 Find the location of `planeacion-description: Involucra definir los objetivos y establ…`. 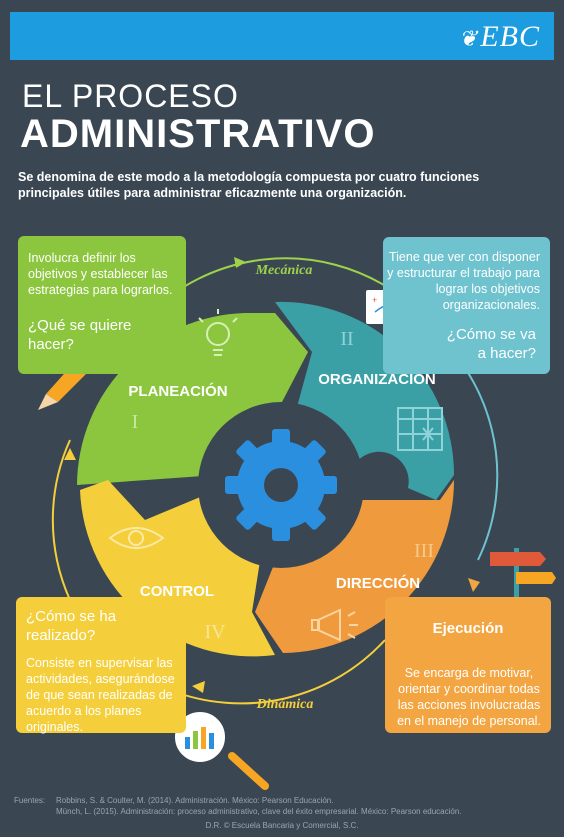

planeacion-description: Involucra definir los objetivos y establ… is located at coordinates (100, 274).